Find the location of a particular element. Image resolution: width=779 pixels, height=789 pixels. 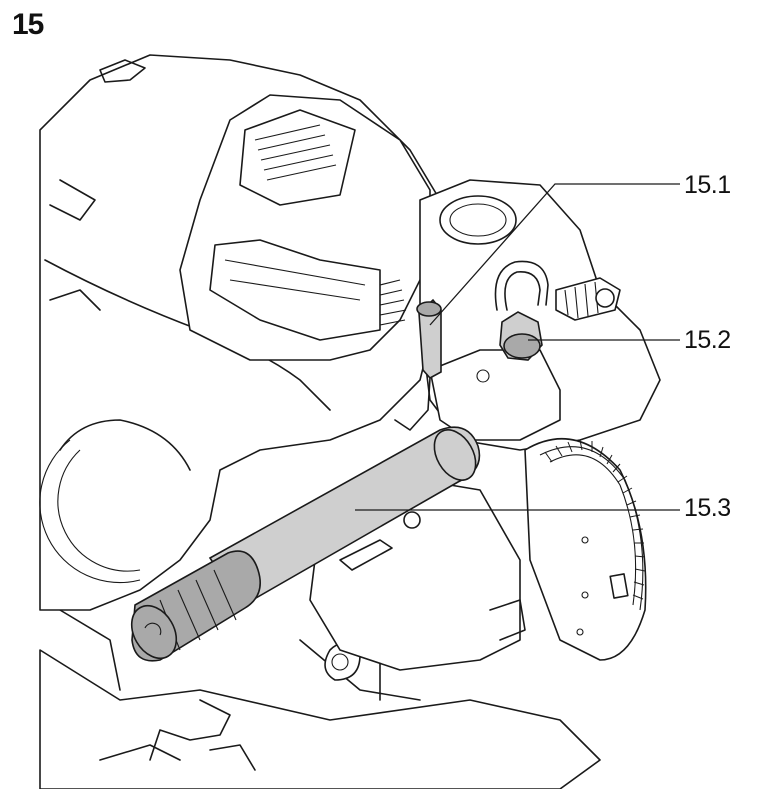

handle is located at coordinates (305, 544).